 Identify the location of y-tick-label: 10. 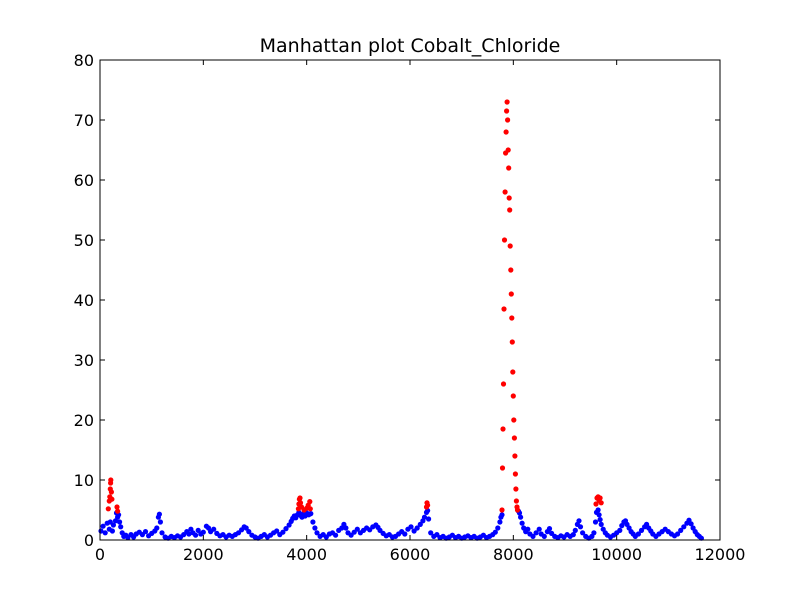
(84, 480).